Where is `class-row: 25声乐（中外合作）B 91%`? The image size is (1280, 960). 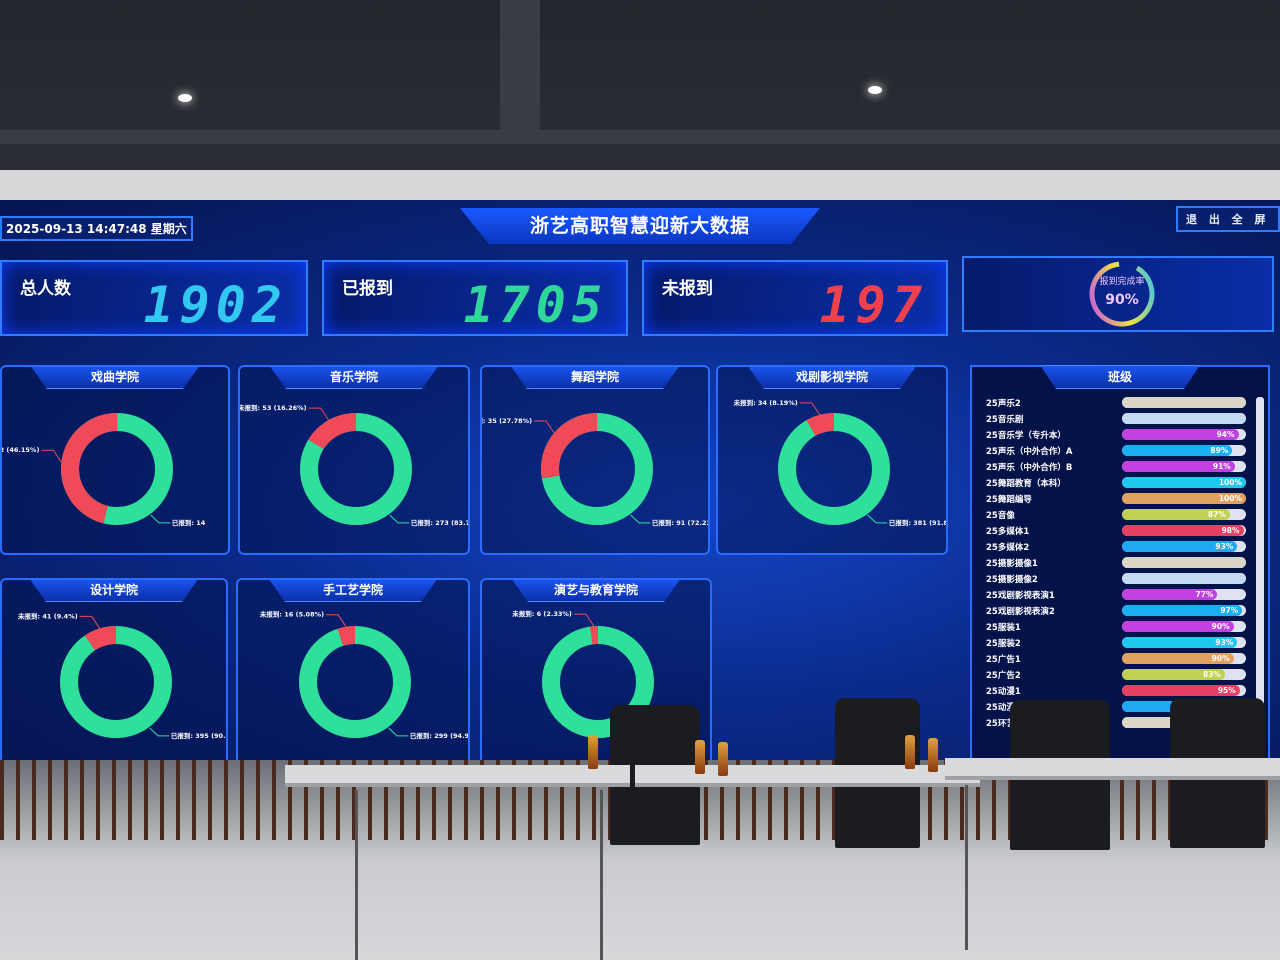 class-row: 25声乐（中外合作）B 91% is located at coordinates (1121, 467).